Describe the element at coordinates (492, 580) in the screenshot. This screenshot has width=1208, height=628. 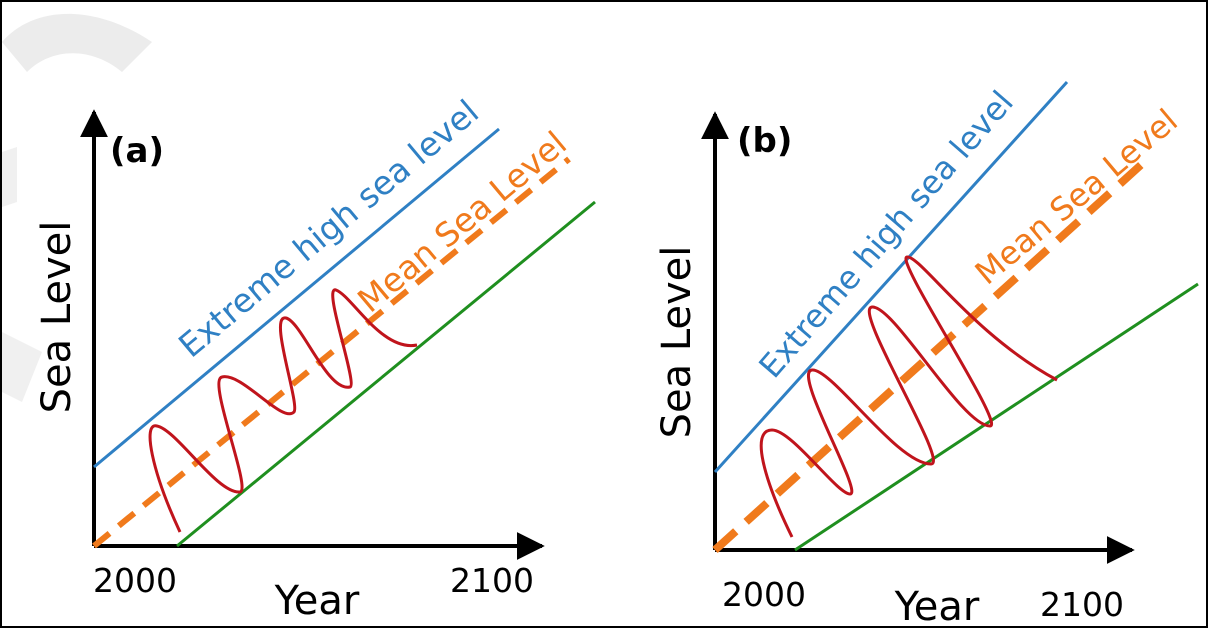
I see `panel-a-x-end-label: 2100` at that location.